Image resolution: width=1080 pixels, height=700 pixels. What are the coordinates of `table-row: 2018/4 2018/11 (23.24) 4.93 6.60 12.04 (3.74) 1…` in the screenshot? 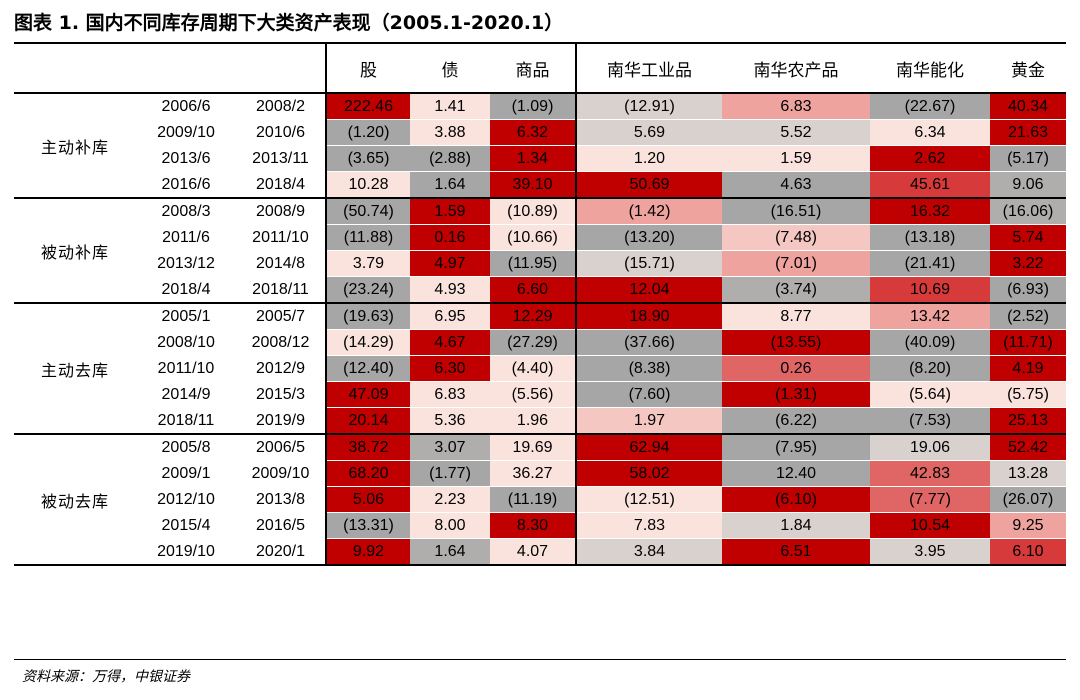 It's located at (540, 290).